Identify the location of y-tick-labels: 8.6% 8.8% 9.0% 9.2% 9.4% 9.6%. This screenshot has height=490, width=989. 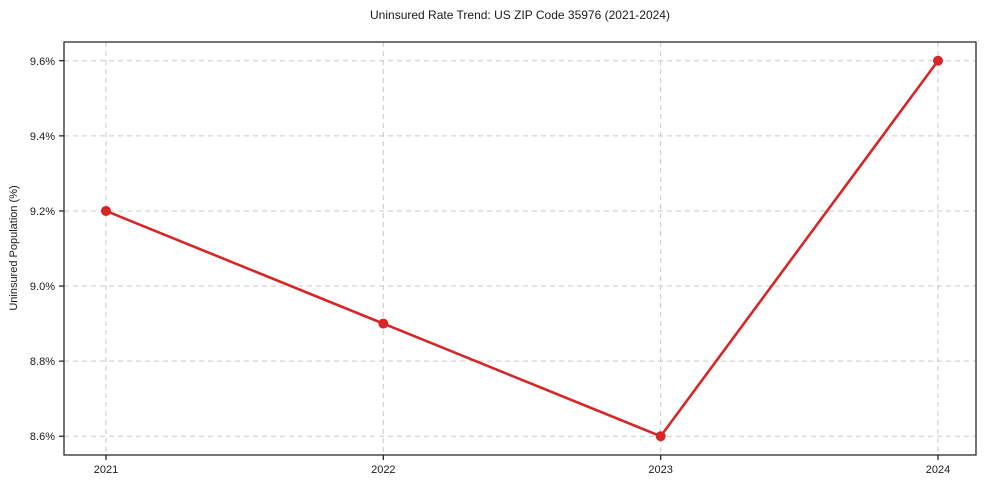
(42, 249).